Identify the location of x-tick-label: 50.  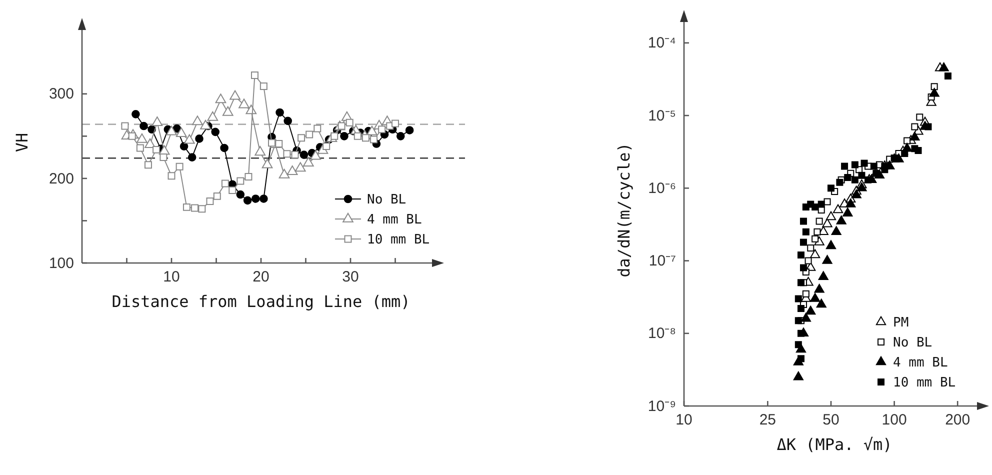
(831, 420).